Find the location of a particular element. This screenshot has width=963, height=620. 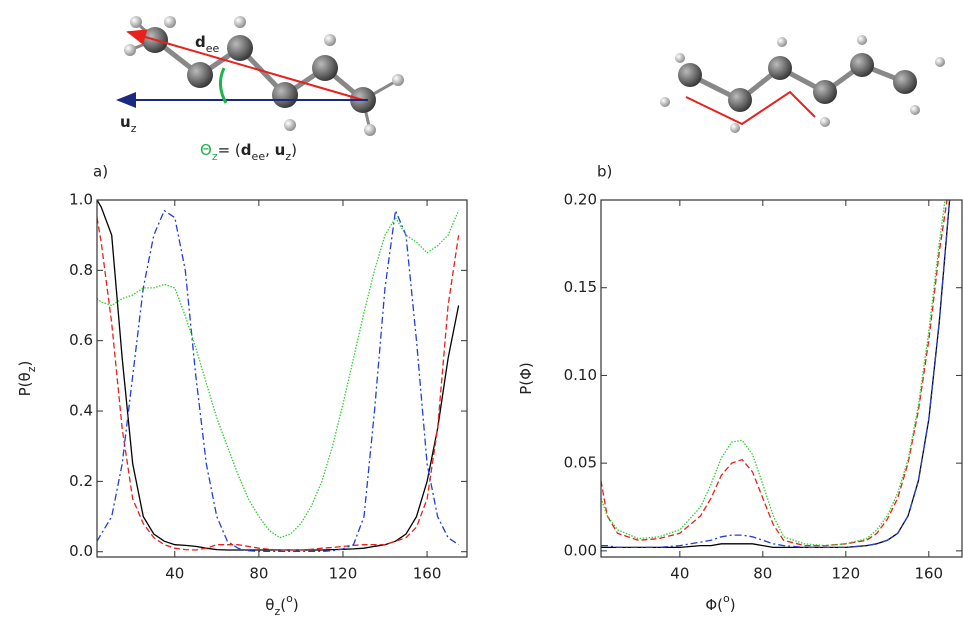

y-tick-label: 1.0 is located at coordinates (81, 200).